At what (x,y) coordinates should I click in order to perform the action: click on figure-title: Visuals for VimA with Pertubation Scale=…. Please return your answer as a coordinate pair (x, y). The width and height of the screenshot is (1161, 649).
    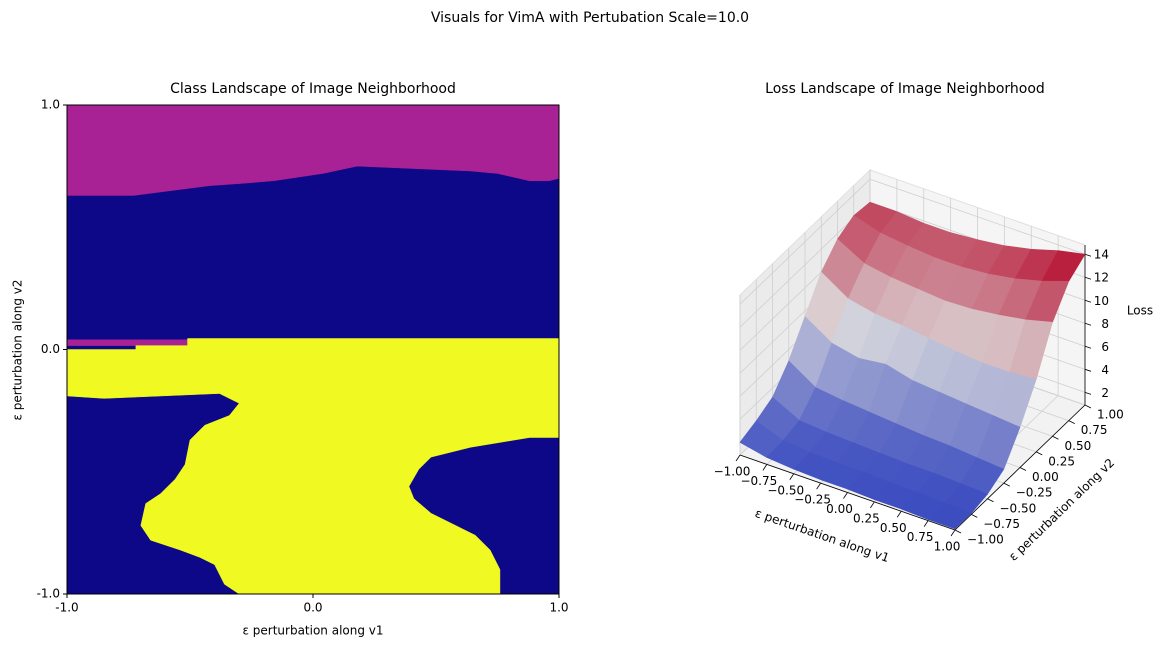
    Looking at the image, I should click on (590, 18).